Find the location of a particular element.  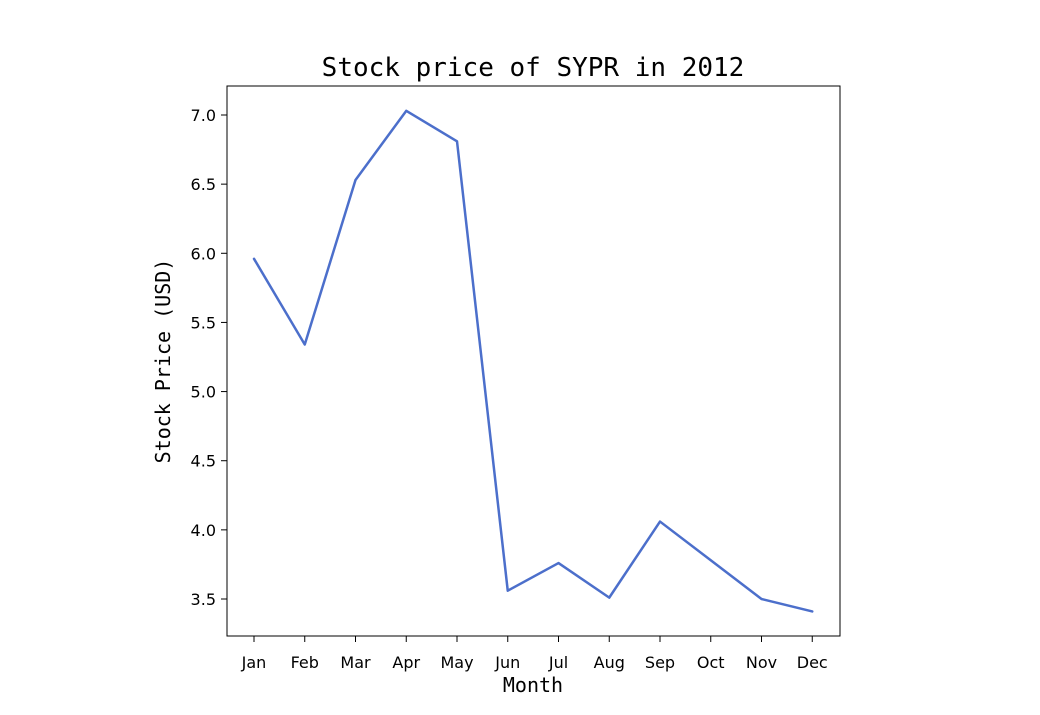

x-tick-label: Aug is located at coordinates (609, 662).